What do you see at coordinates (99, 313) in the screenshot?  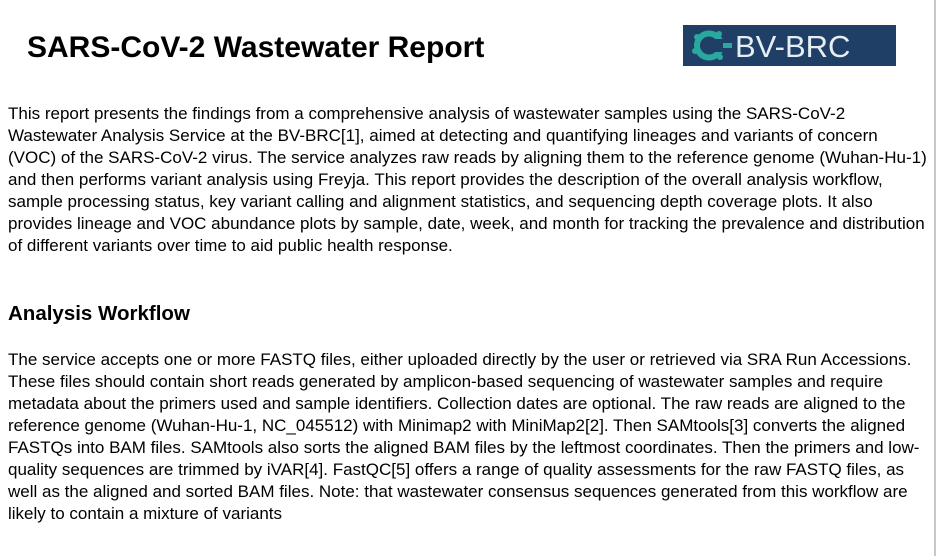 I see `analysis-workflow-heading: Analysis Workflow` at bounding box center [99, 313].